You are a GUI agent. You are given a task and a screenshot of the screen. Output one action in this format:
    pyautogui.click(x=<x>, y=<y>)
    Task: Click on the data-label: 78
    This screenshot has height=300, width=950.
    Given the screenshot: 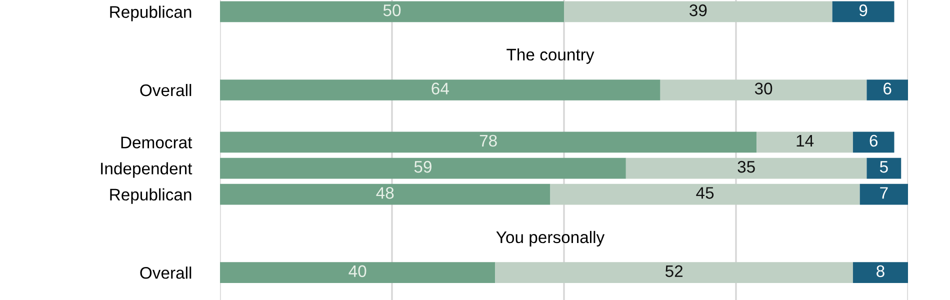 What is the action you would take?
    pyautogui.click(x=488, y=140)
    